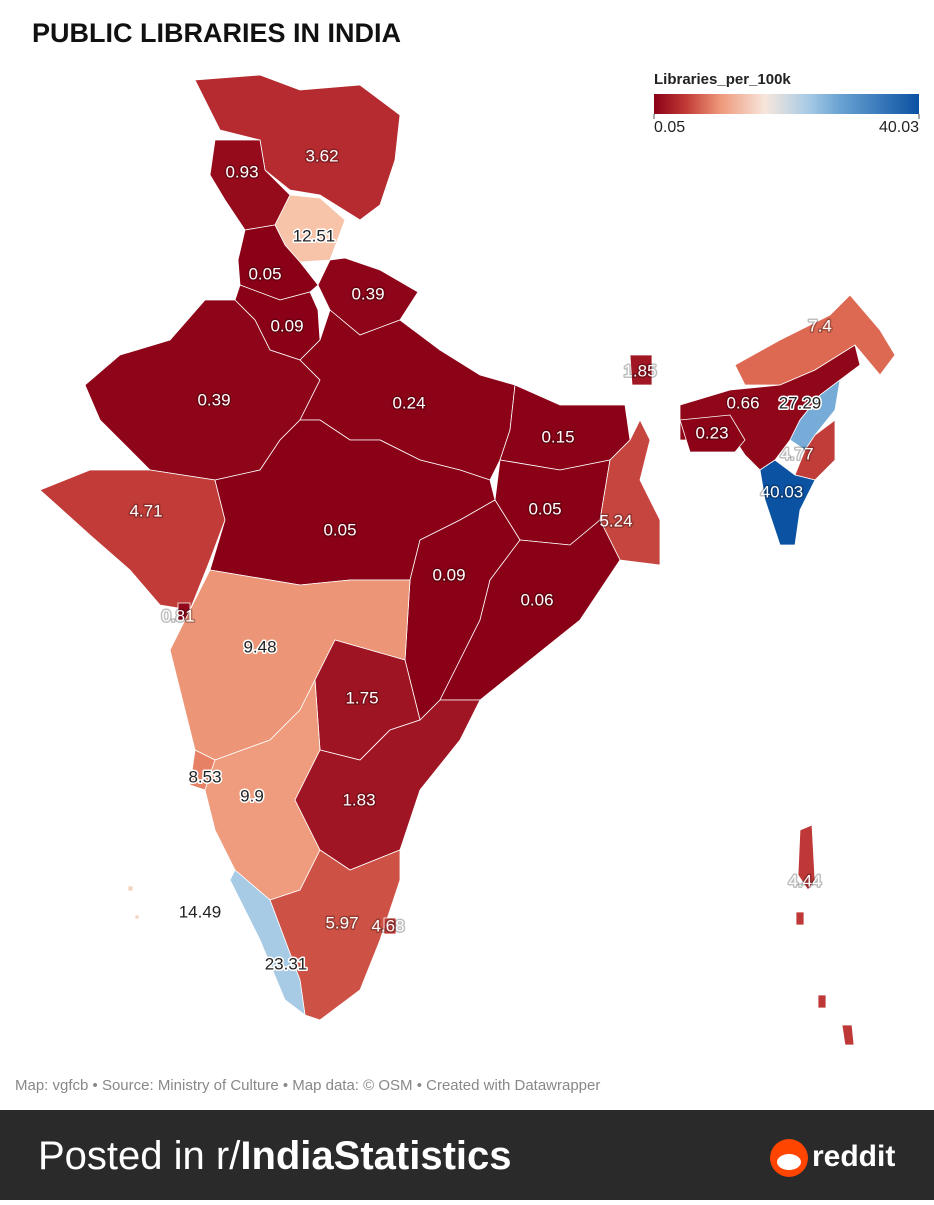 This screenshot has width=934, height=1205. What do you see at coordinates (796, 453) in the screenshot?
I see `region-label: 4.77` at bounding box center [796, 453].